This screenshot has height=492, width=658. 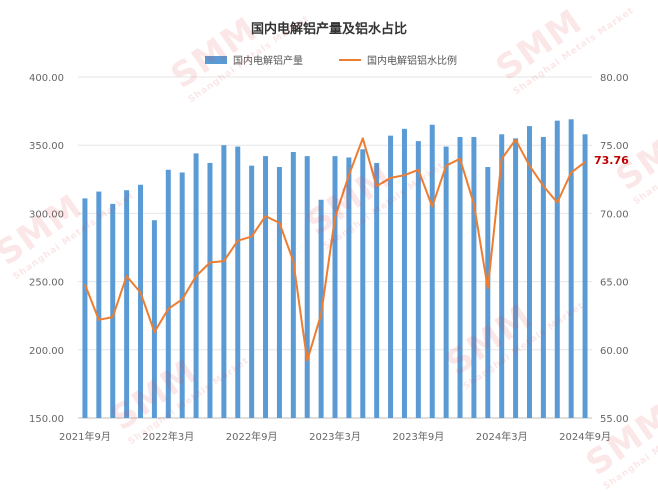 What do you see at coordinates (418, 436) in the screenshot?
I see `x-tick-label: 2023年9月` at bounding box center [418, 436].